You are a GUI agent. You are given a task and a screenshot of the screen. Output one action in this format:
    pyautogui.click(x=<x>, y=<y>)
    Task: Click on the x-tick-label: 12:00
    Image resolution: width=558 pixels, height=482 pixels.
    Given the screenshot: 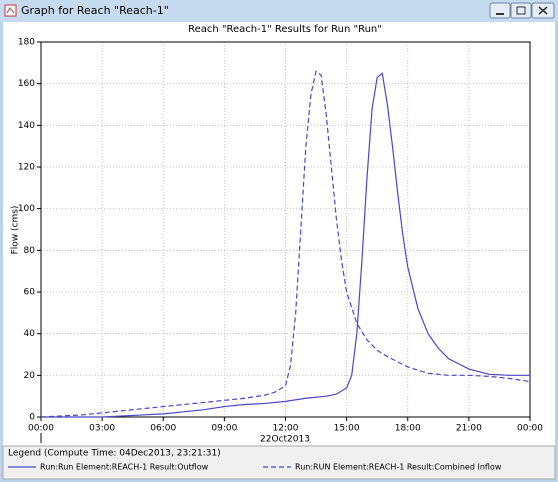 What is the action you would take?
    pyautogui.click(x=286, y=429)
    